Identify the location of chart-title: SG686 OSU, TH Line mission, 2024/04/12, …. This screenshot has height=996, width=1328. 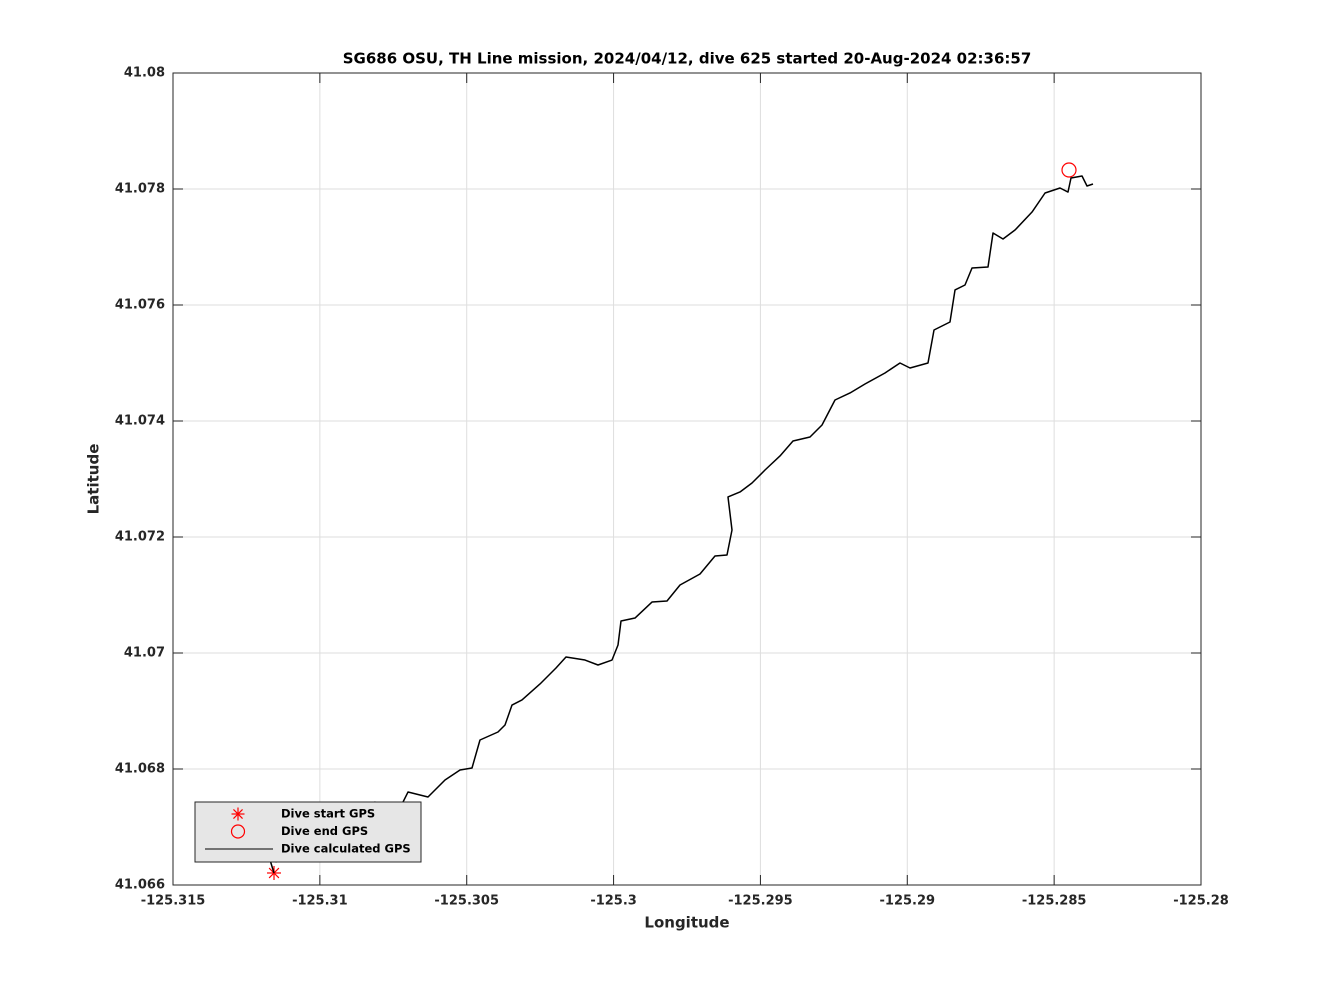
(687, 59).